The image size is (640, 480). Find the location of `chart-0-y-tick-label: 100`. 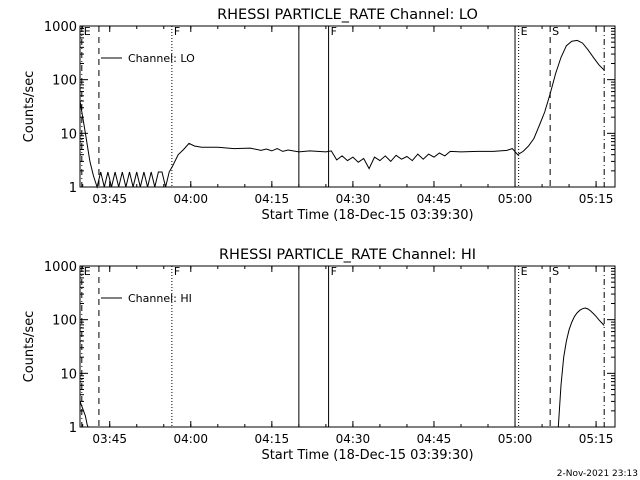

chart-0-y-tick-label: 100 is located at coordinates (64, 81).